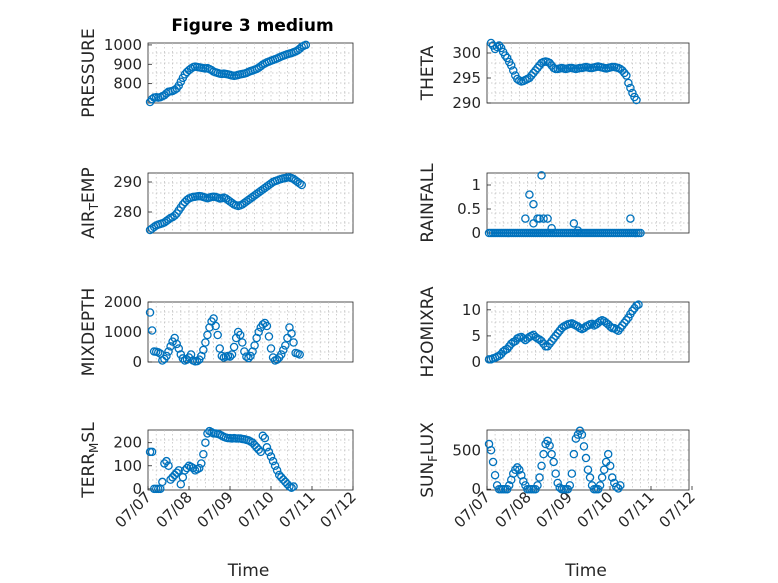 Image resolution: width=778 pixels, height=583 pixels. What do you see at coordinates (471, 310) in the screenshot?
I see `y-tick-label: 10` at bounding box center [471, 310].